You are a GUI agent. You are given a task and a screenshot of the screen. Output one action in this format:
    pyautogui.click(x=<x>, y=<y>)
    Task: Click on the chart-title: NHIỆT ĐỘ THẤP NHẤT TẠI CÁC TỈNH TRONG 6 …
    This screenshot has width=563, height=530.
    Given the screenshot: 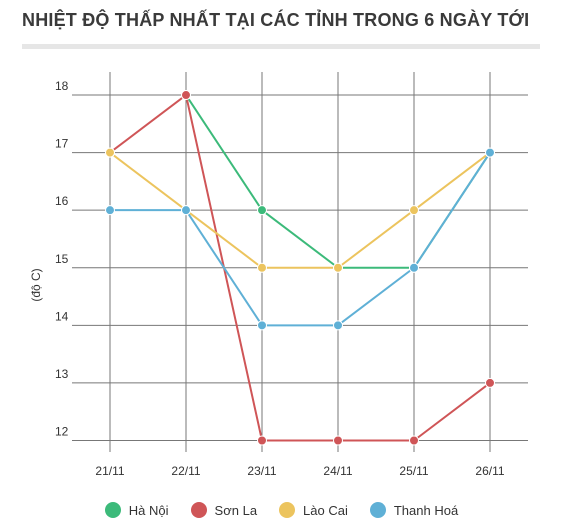 What is the action you would take?
    pyautogui.click(x=276, y=20)
    